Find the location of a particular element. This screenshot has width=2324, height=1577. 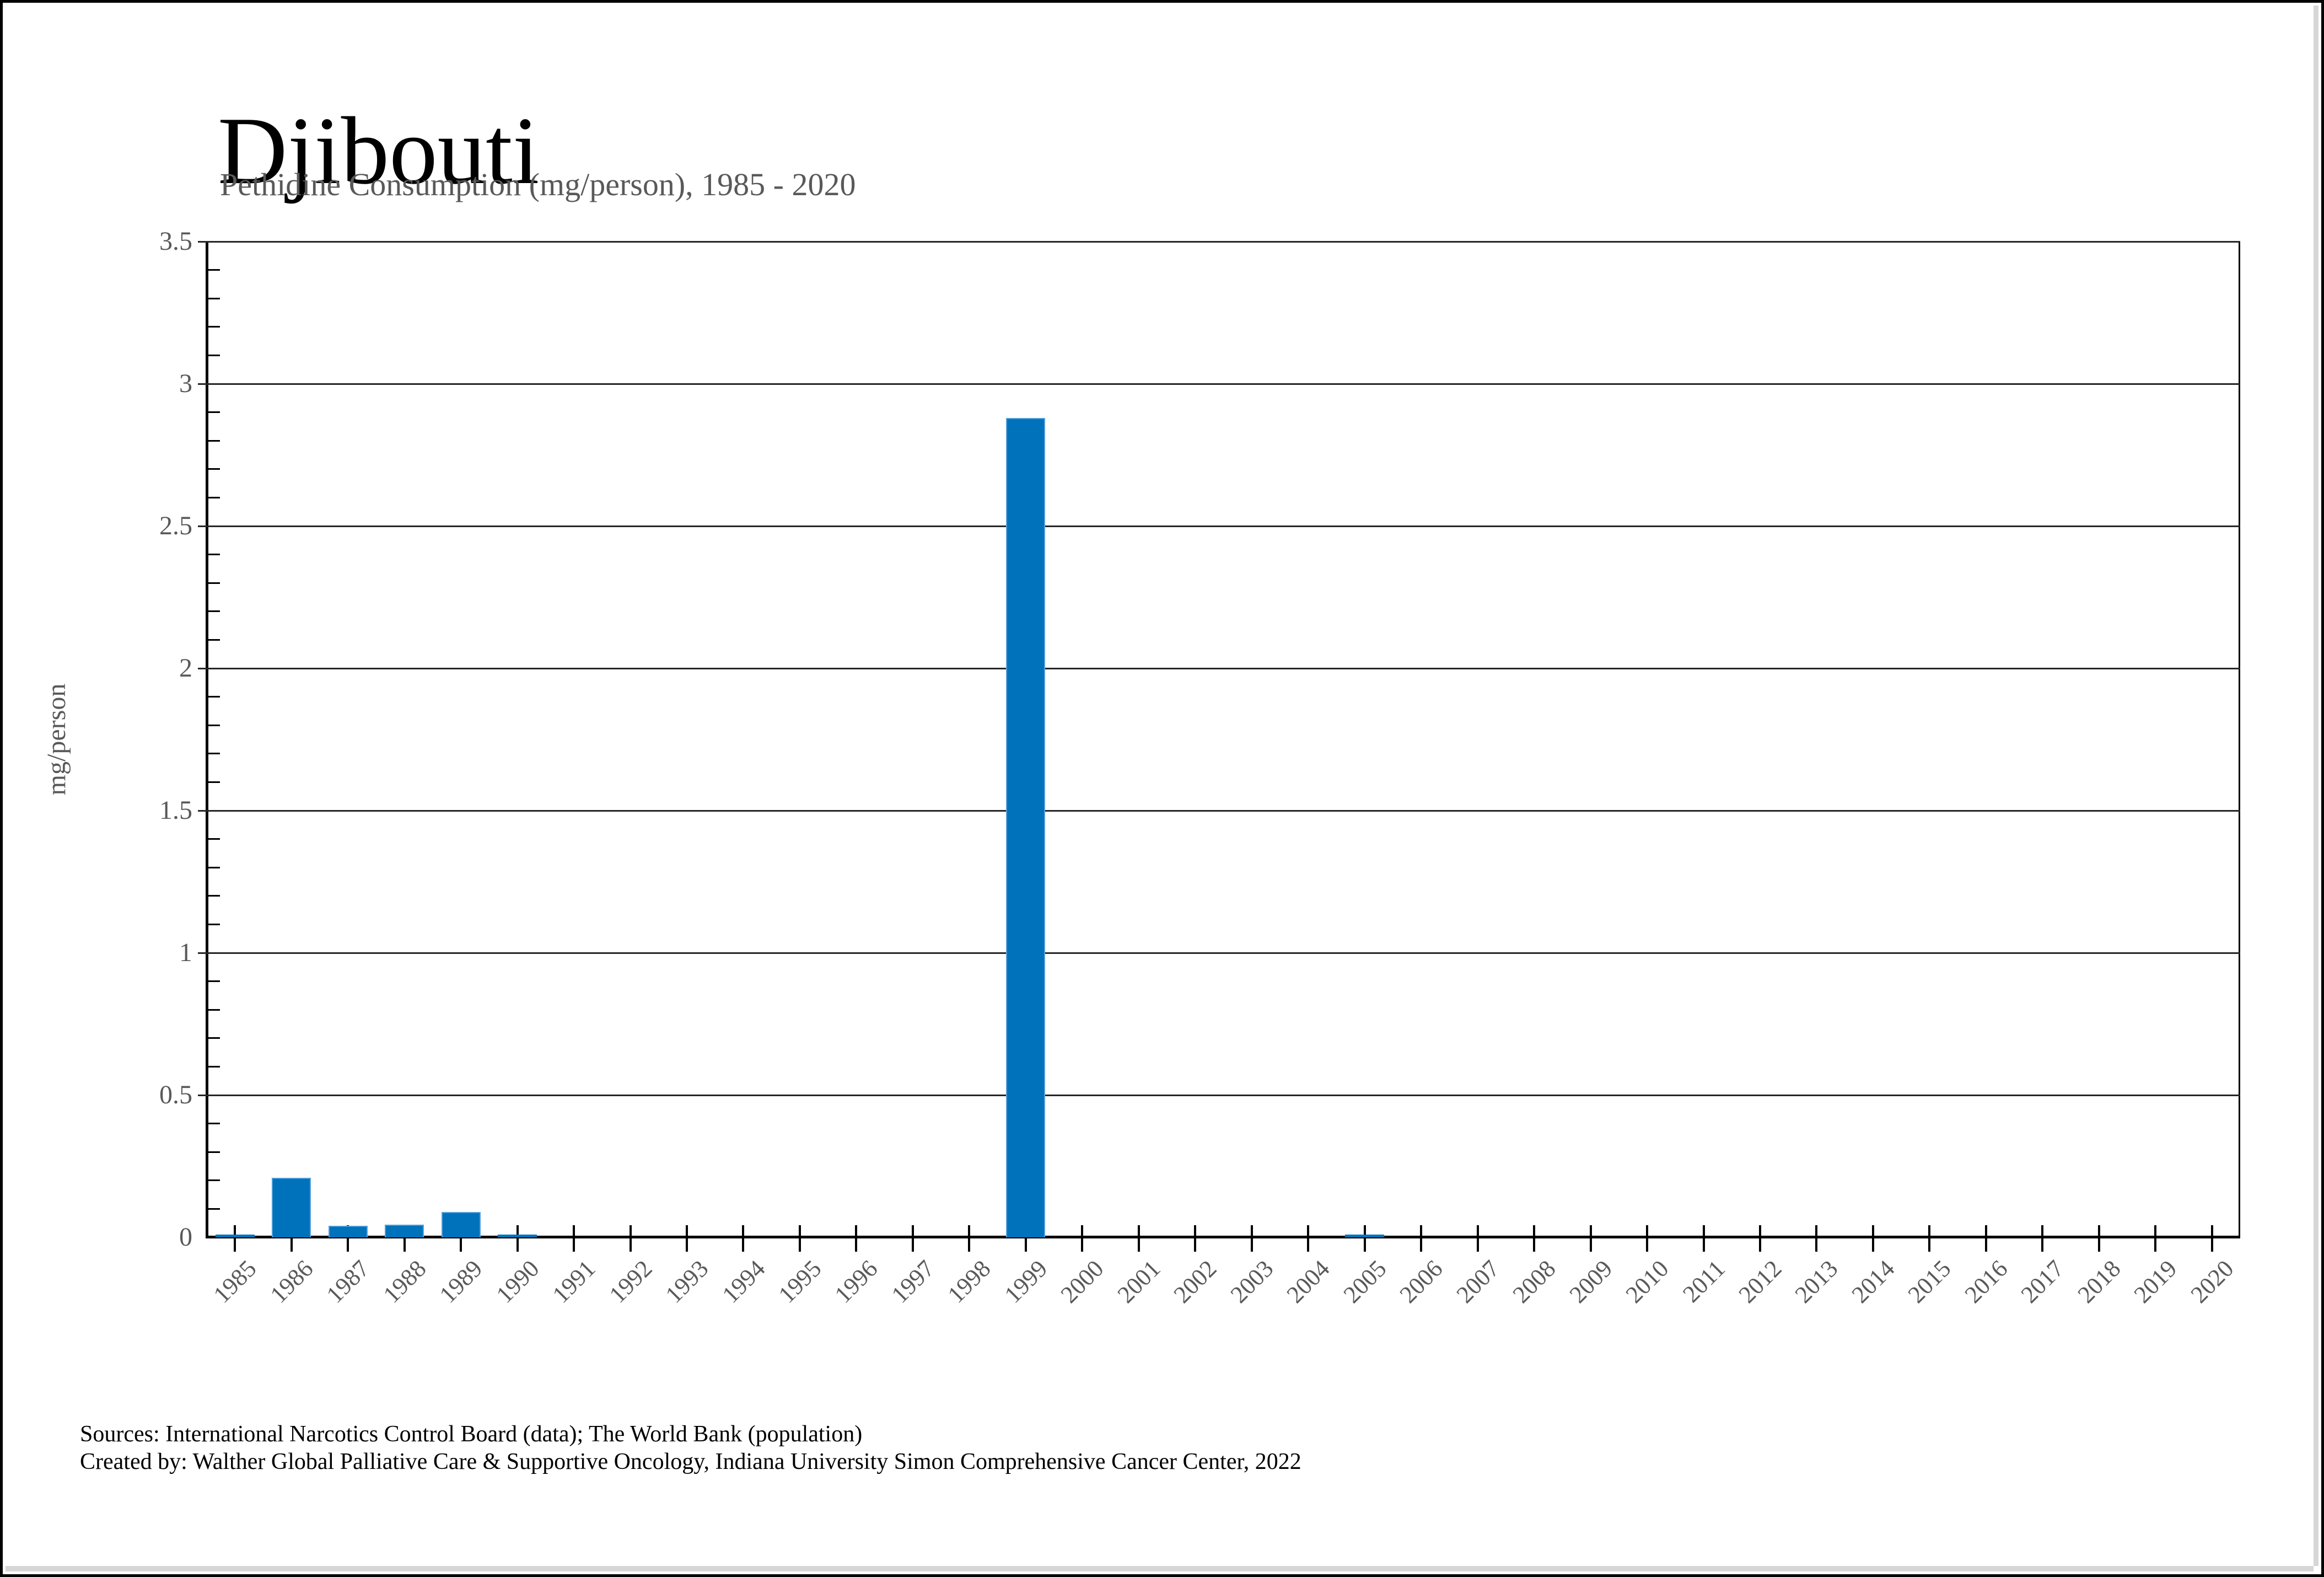

y-tick-label-3: 3 is located at coordinates (186, 384).